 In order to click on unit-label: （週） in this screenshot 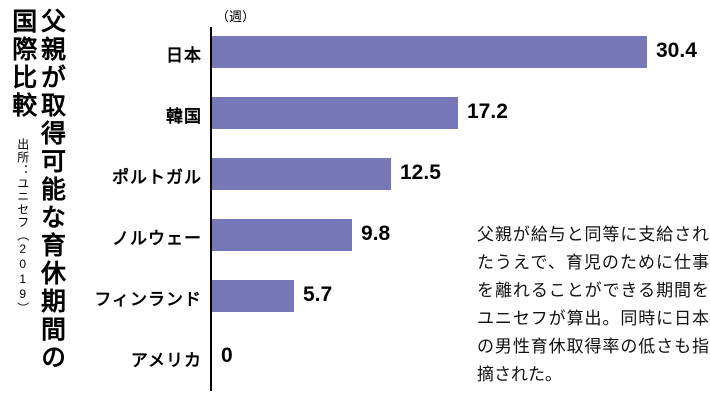, I will do `click(236, 16)`.